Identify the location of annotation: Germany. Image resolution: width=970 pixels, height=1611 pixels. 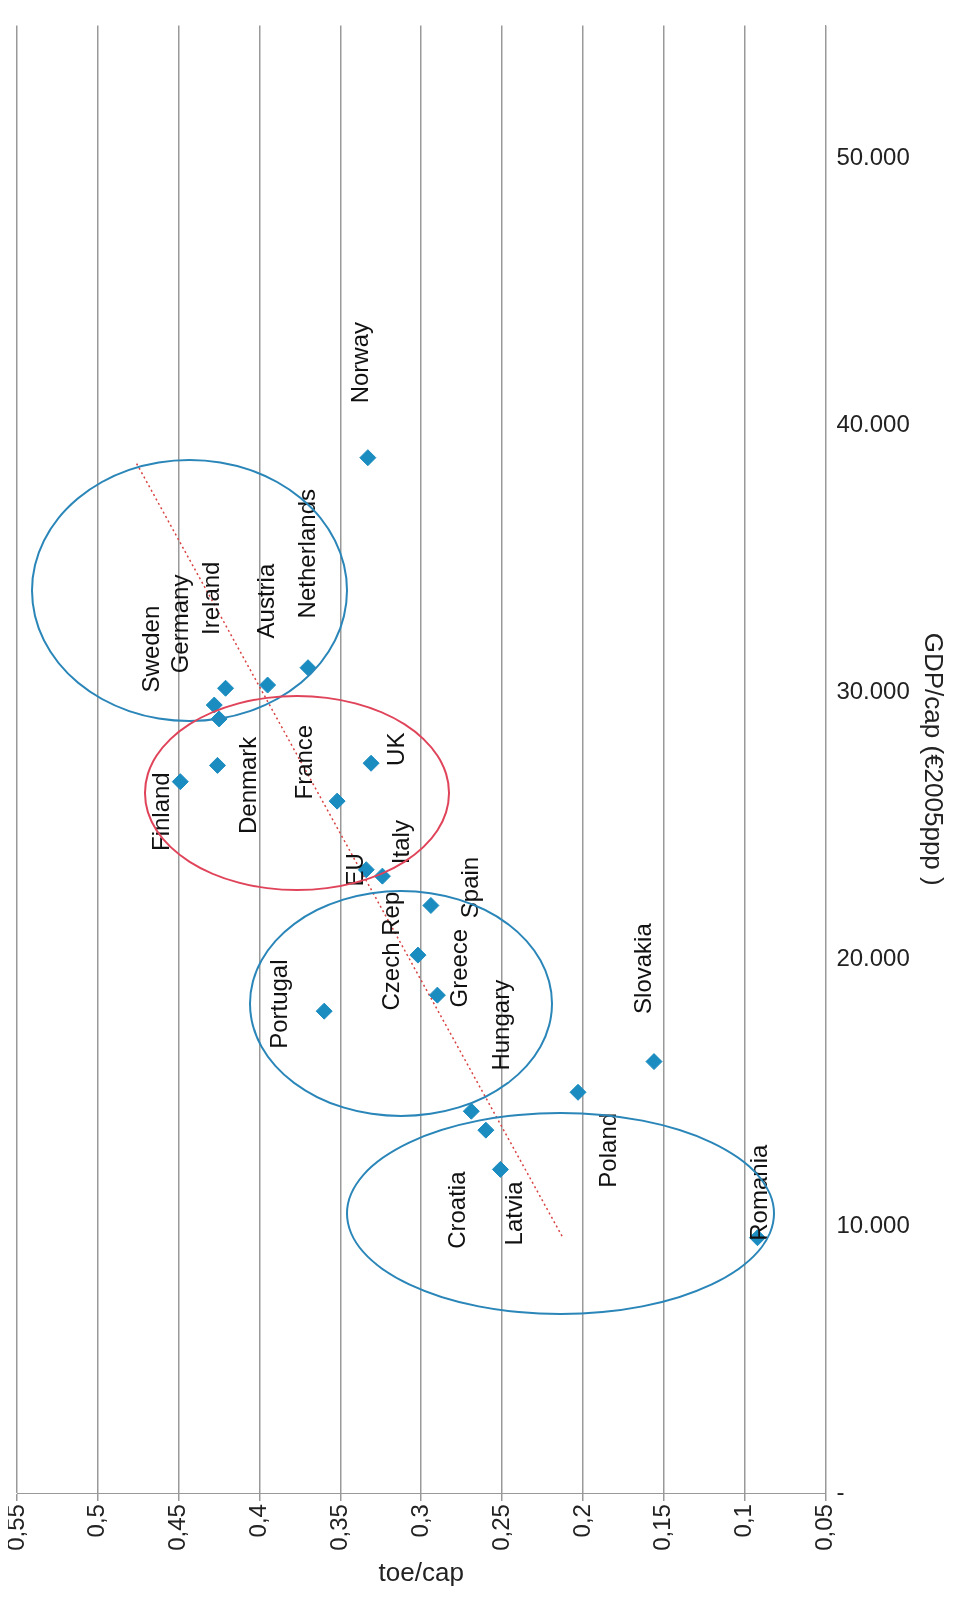
(179, 624).